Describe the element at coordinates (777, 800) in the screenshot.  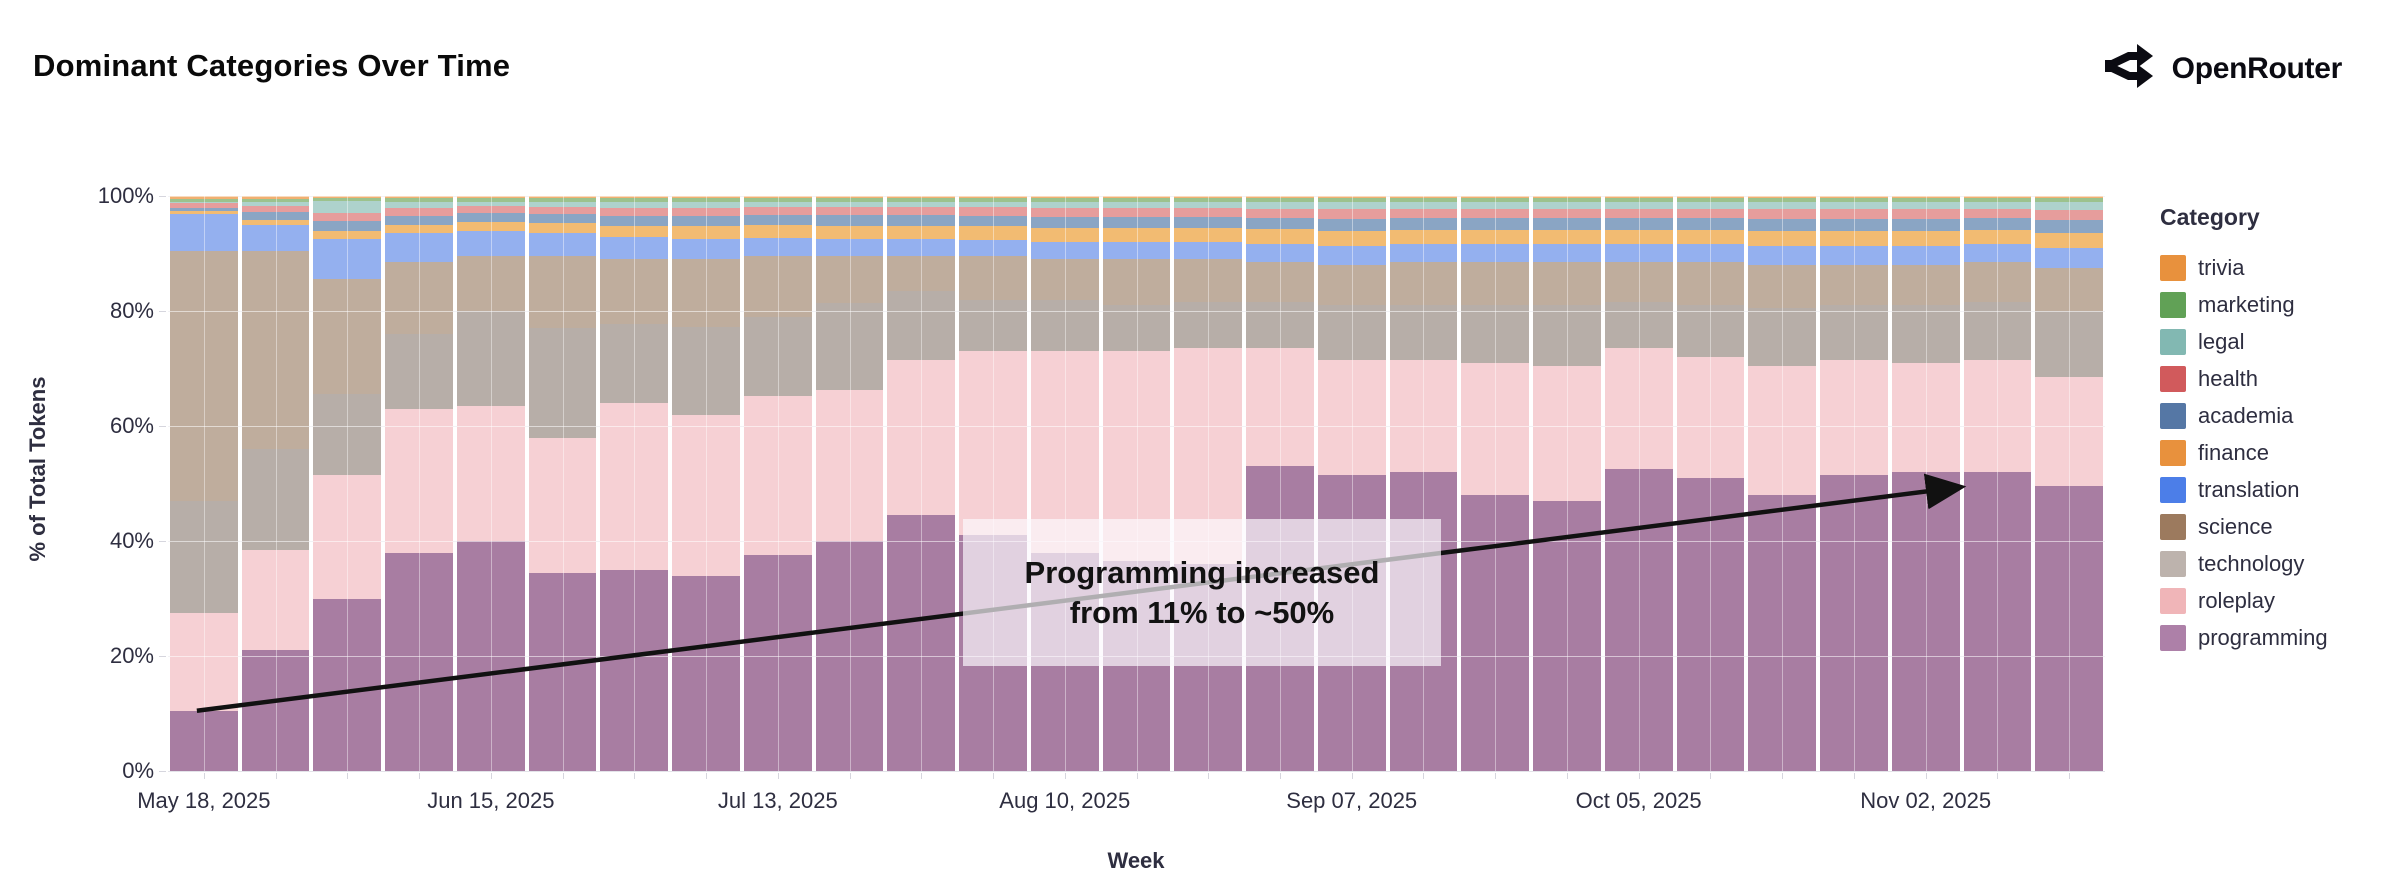
I see `x-tick-label: Jul 13, 2025` at that location.